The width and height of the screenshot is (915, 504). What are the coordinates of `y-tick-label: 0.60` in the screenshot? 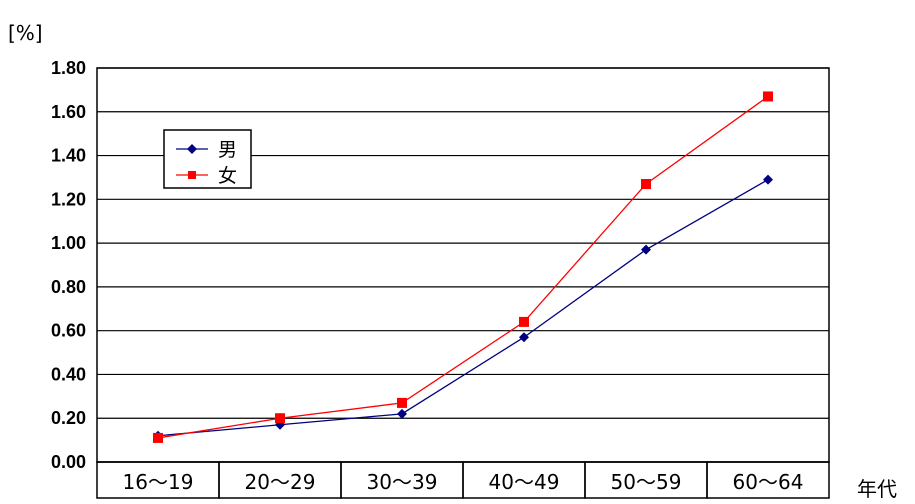 It's located at (68, 331).